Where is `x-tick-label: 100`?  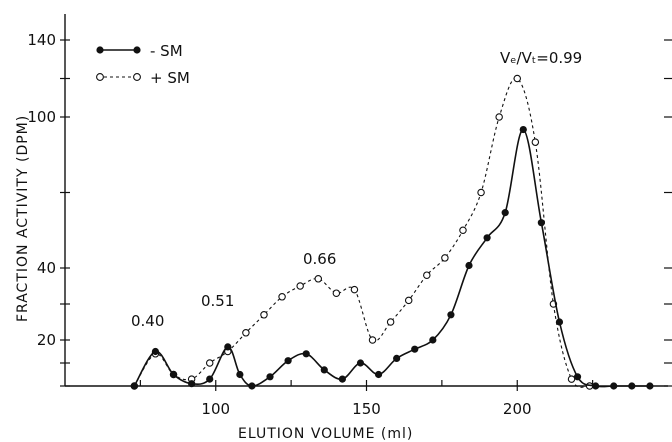
x-tick-label: 100 is located at coordinates (215, 409).